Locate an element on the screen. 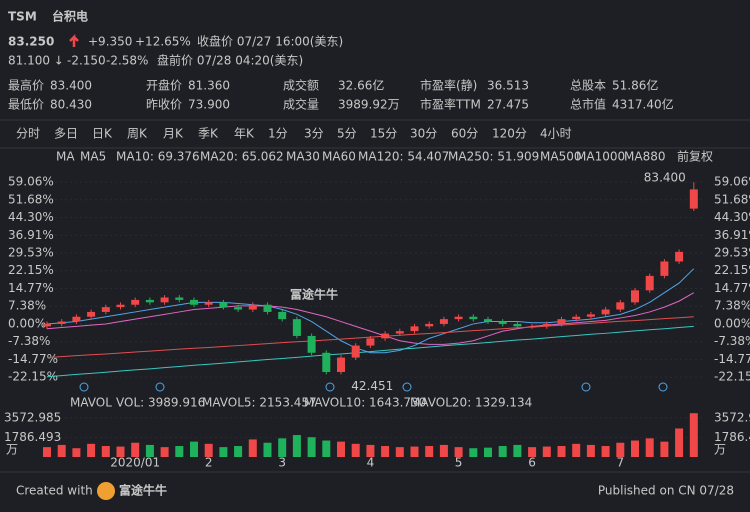 This screenshot has width=750, height=512. change: +9.350 is located at coordinates (110, 42).